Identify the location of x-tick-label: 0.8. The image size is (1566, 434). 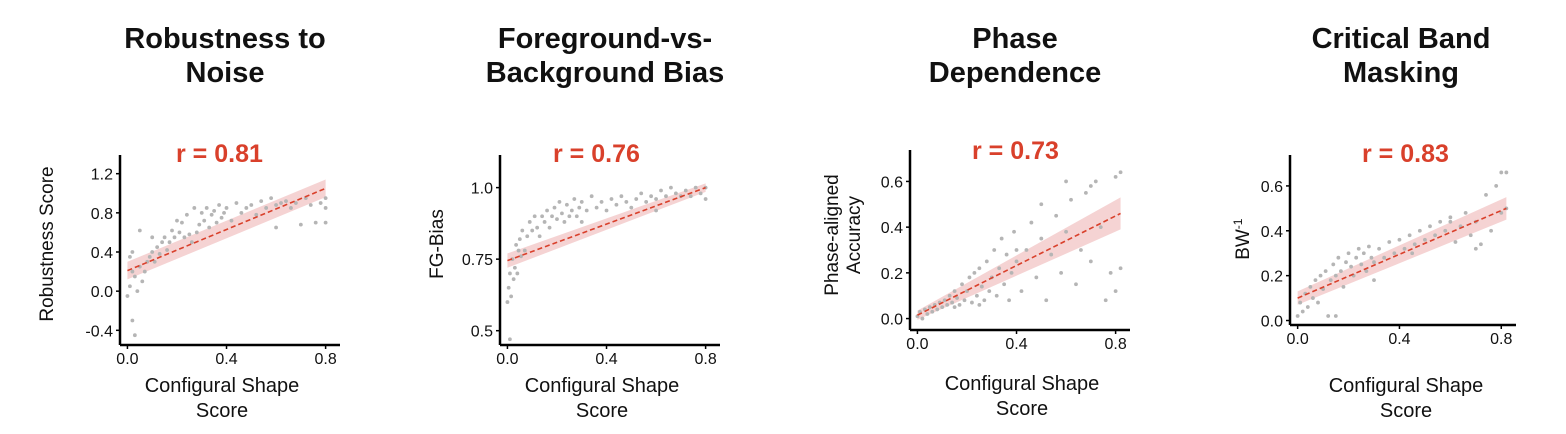
(1115, 344).